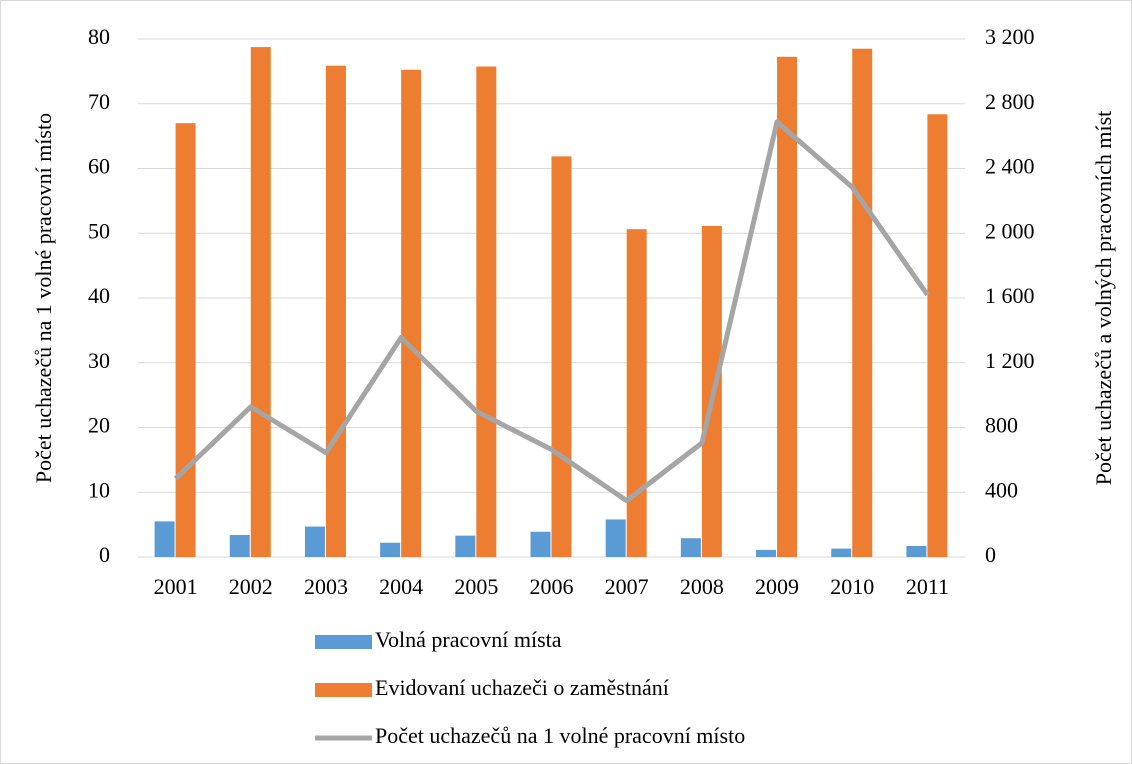 Image resolution: width=1132 pixels, height=764 pixels. Describe the element at coordinates (468, 639) in the screenshot. I see `legend-label: Volná pracovní místa` at that location.